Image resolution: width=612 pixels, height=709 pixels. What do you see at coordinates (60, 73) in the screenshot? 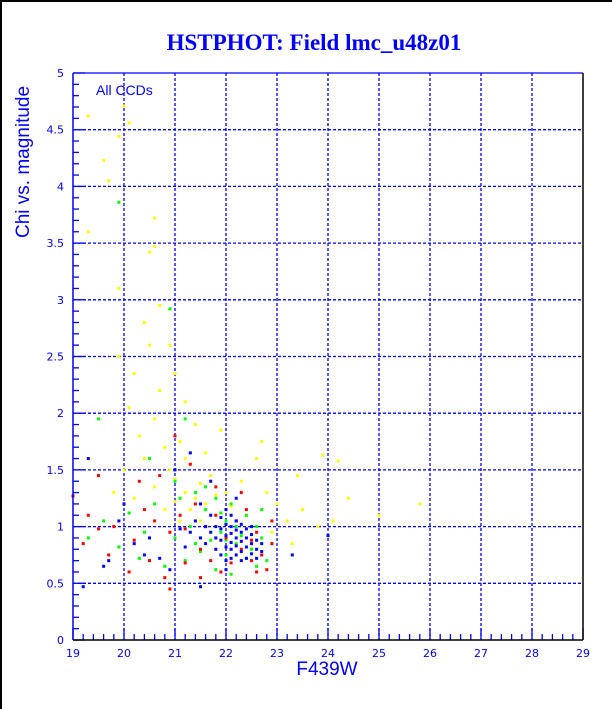
I see `y-tick-label: 5` at bounding box center [60, 73].